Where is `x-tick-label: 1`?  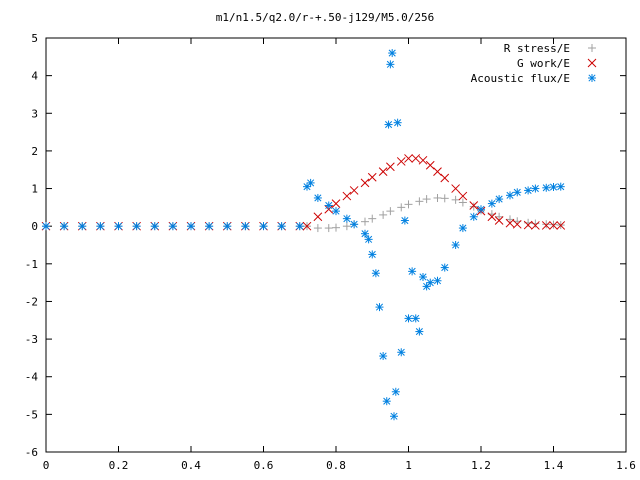
x-tick-label: 1 is located at coordinates (408, 465).